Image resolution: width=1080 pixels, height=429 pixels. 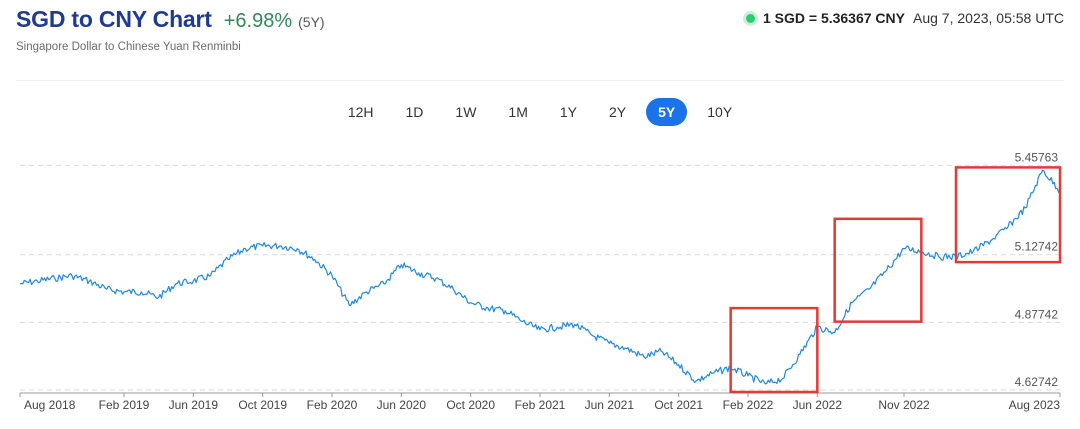 What do you see at coordinates (1035, 405) in the screenshot?
I see `x-tick-label: Aug 2023` at bounding box center [1035, 405].